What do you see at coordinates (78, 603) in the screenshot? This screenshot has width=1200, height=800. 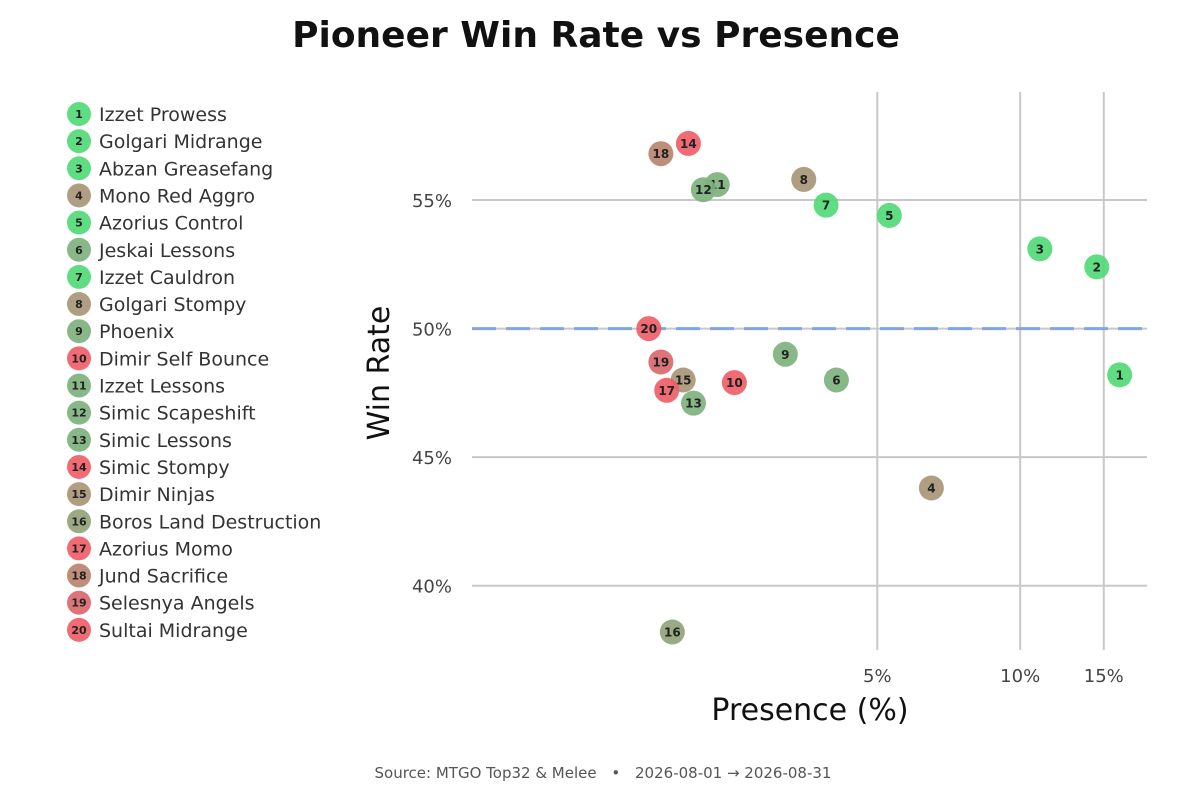 I see `legend-number: 19` at bounding box center [78, 603].